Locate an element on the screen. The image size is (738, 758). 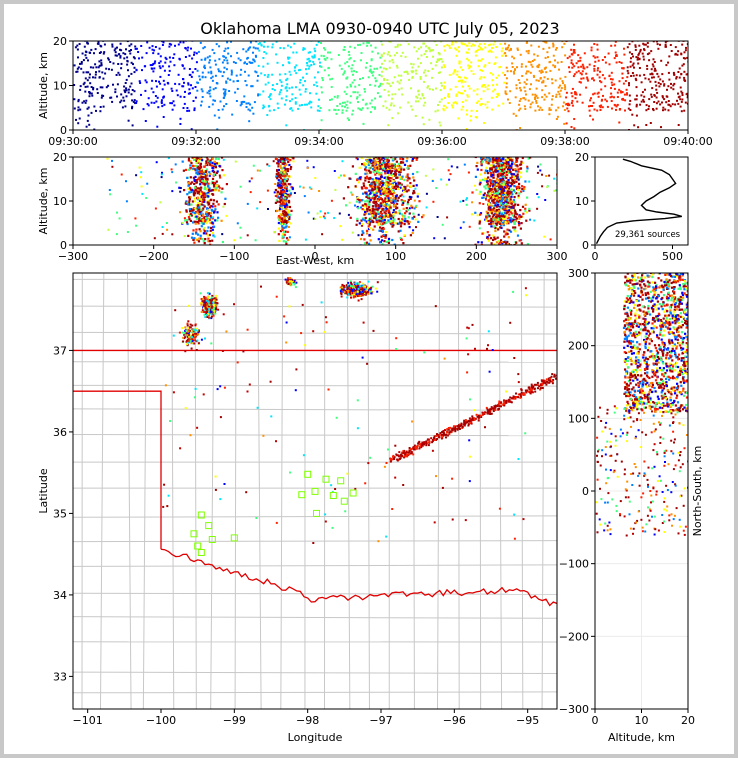
hist-ytick-label: 20 is located at coordinates (582, 157).